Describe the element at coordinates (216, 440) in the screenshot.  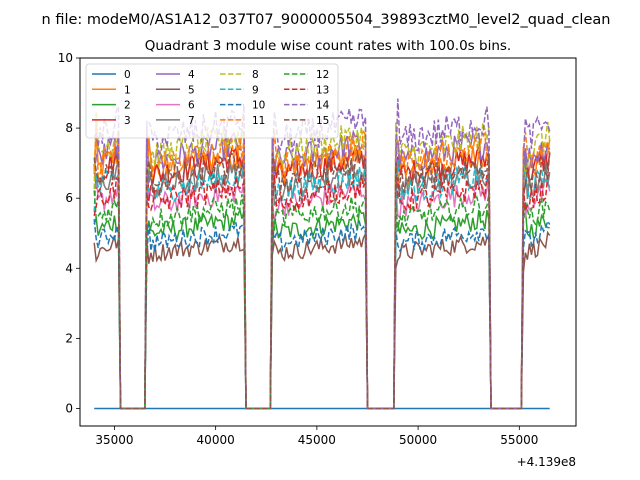
I see `x-tick-label: 40000` at that location.